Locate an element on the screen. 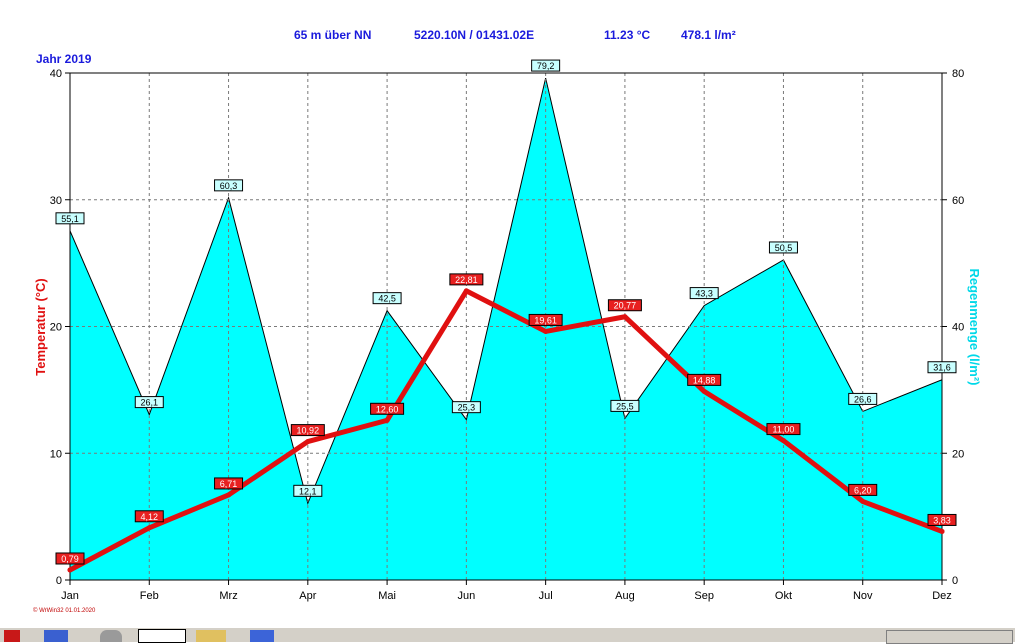 This screenshot has height=644, width=1015. temperature-data-label: 6,71 is located at coordinates (229, 484).